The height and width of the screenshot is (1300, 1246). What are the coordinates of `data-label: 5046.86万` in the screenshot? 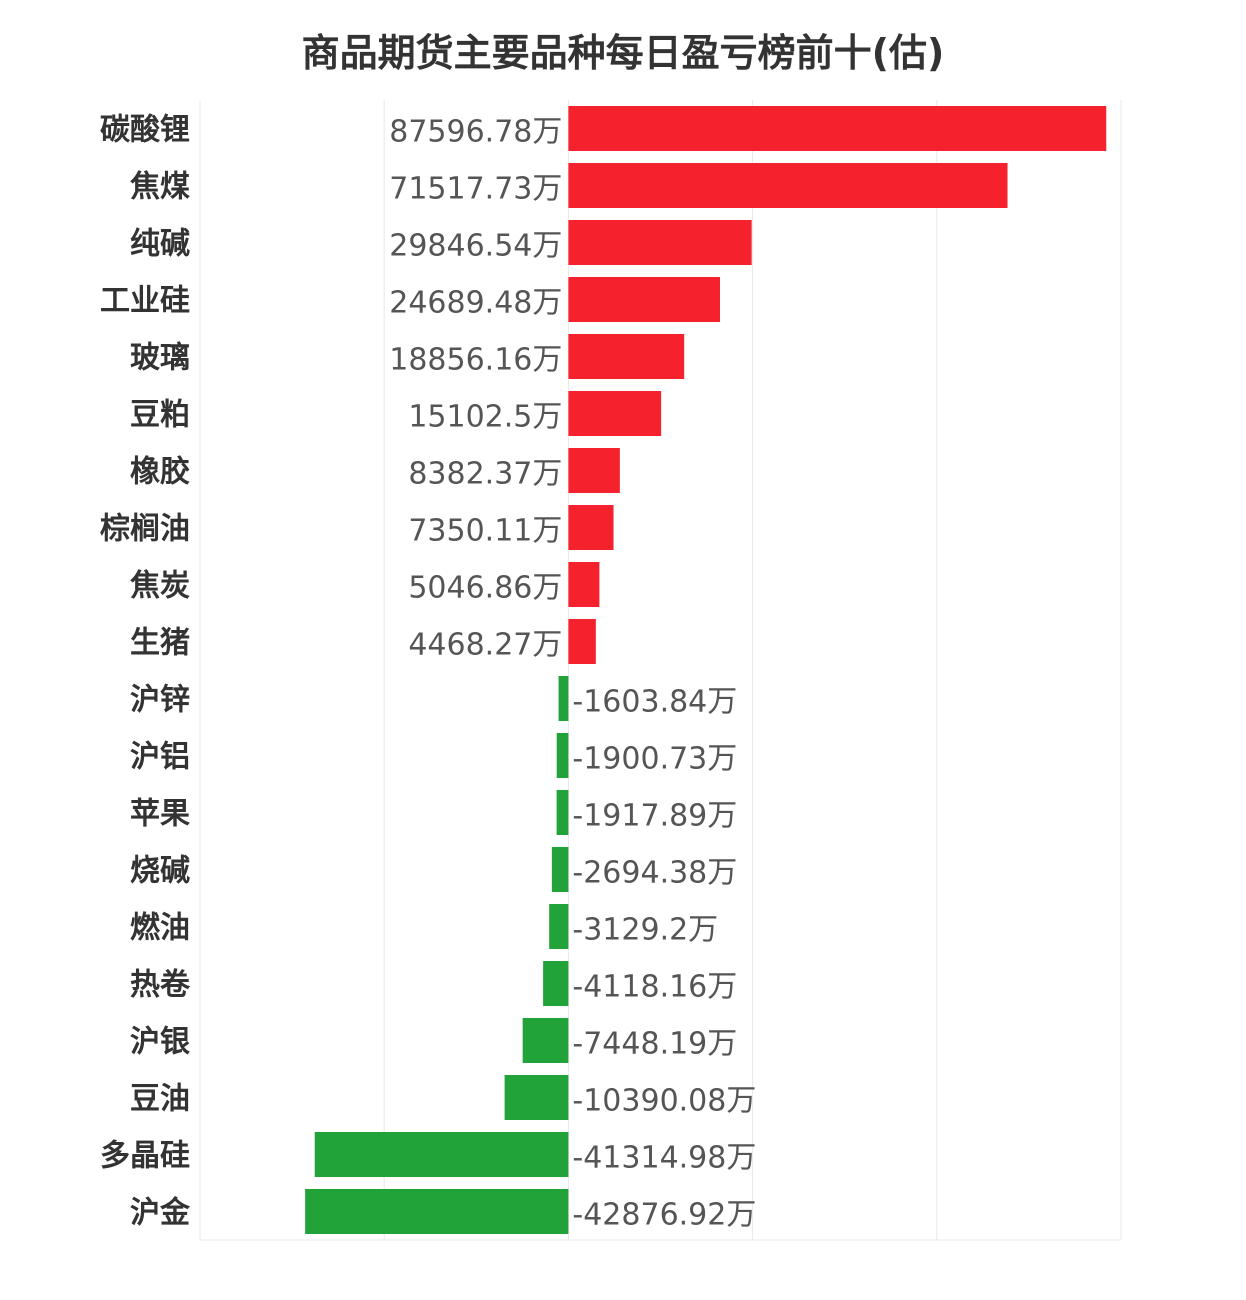 It's located at (485, 588).